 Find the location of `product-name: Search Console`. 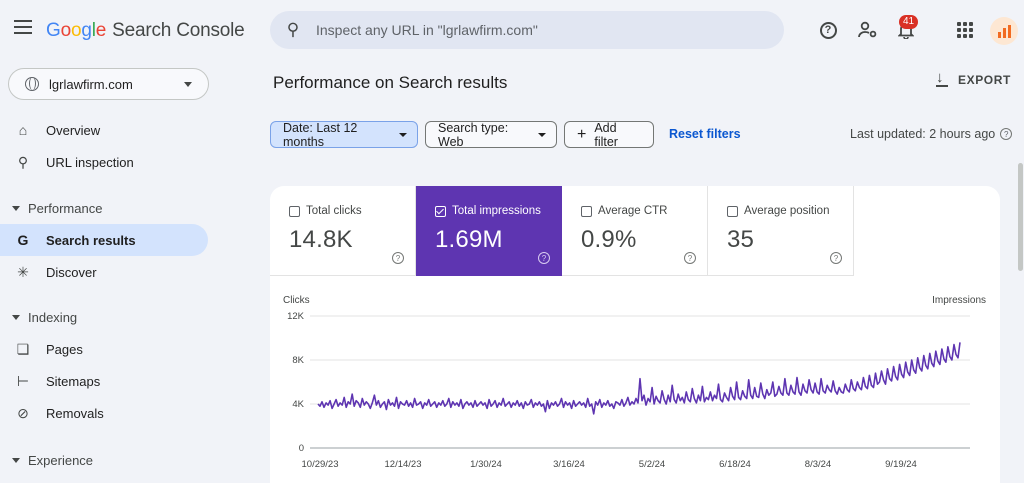

product-name: Search Console is located at coordinates (178, 30).